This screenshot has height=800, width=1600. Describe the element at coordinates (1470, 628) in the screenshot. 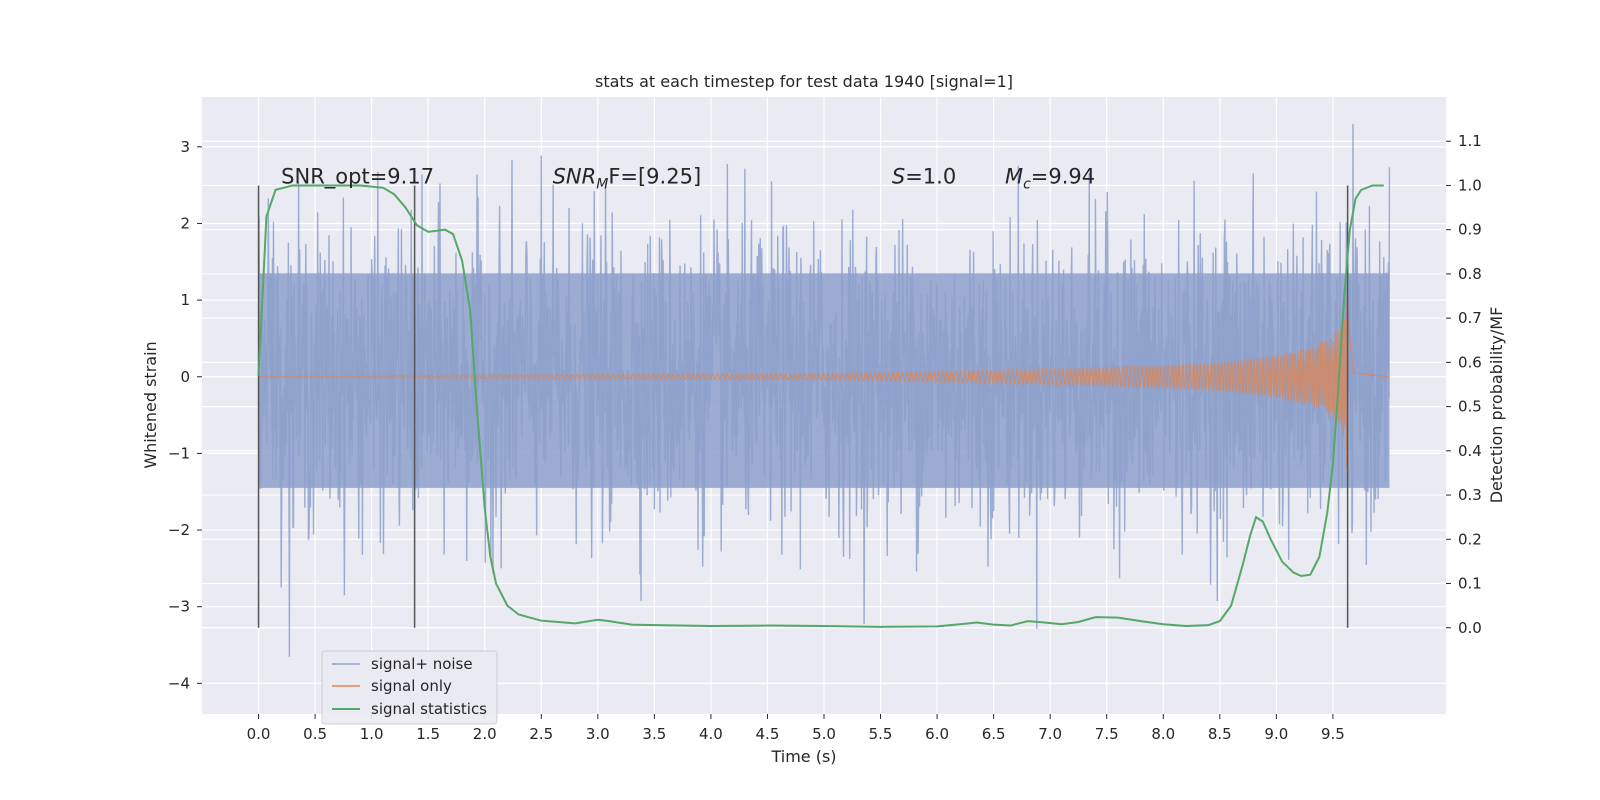

I see `y2-tick-label: 0.0` at that location.